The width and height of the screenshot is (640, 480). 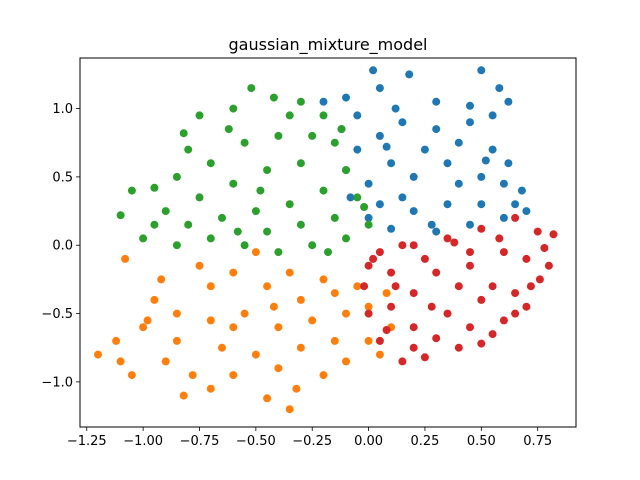 I want to click on x-tick-label-7: 0.50, so click(x=481, y=441).